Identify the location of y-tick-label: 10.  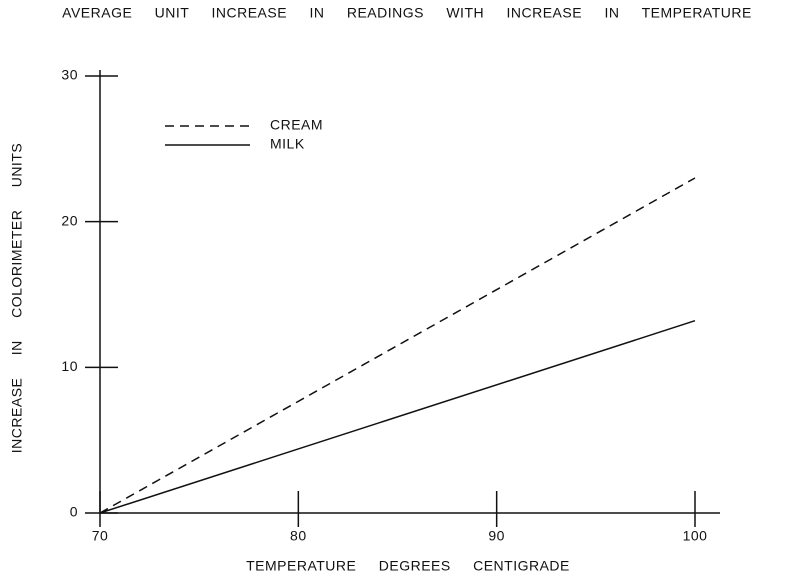
(69, 366).